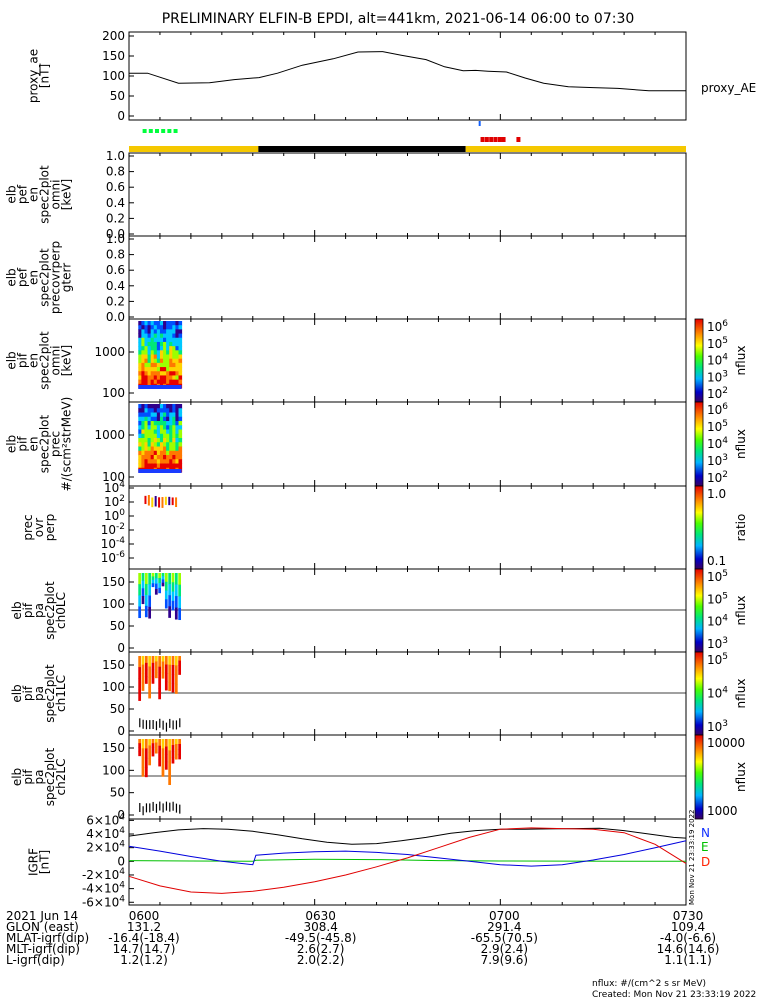 This screenshot has height=1000, width=775. What do you see at coordinates (115, 239) in the screenshot?
I see `pef_precovrperp-ytick-label: 1.0` at bounding box center [115, 239].